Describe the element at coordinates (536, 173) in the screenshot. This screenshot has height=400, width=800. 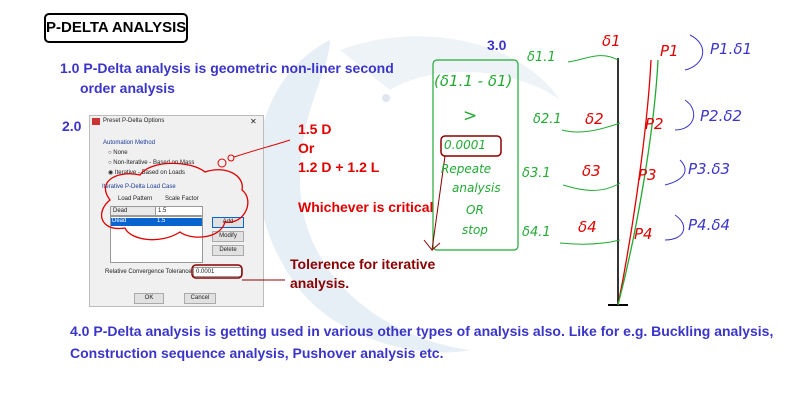
I see `new-deflection-3: δ3.1` at that location.